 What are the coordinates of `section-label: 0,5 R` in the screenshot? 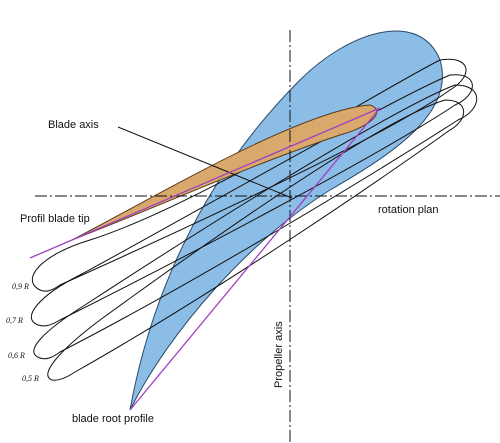 It's located at (30, 378).